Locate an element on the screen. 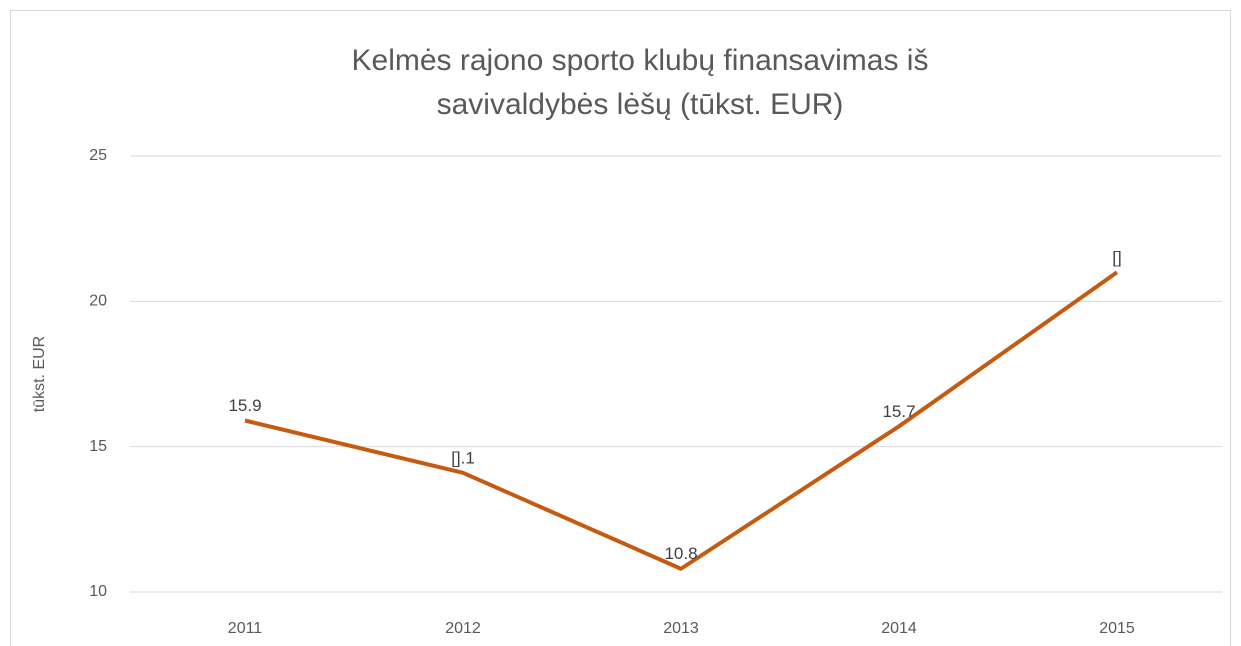 The height and width of the screenshot is (646, 1241). y-tick-label: 25 is located at coordinates (98, 155).